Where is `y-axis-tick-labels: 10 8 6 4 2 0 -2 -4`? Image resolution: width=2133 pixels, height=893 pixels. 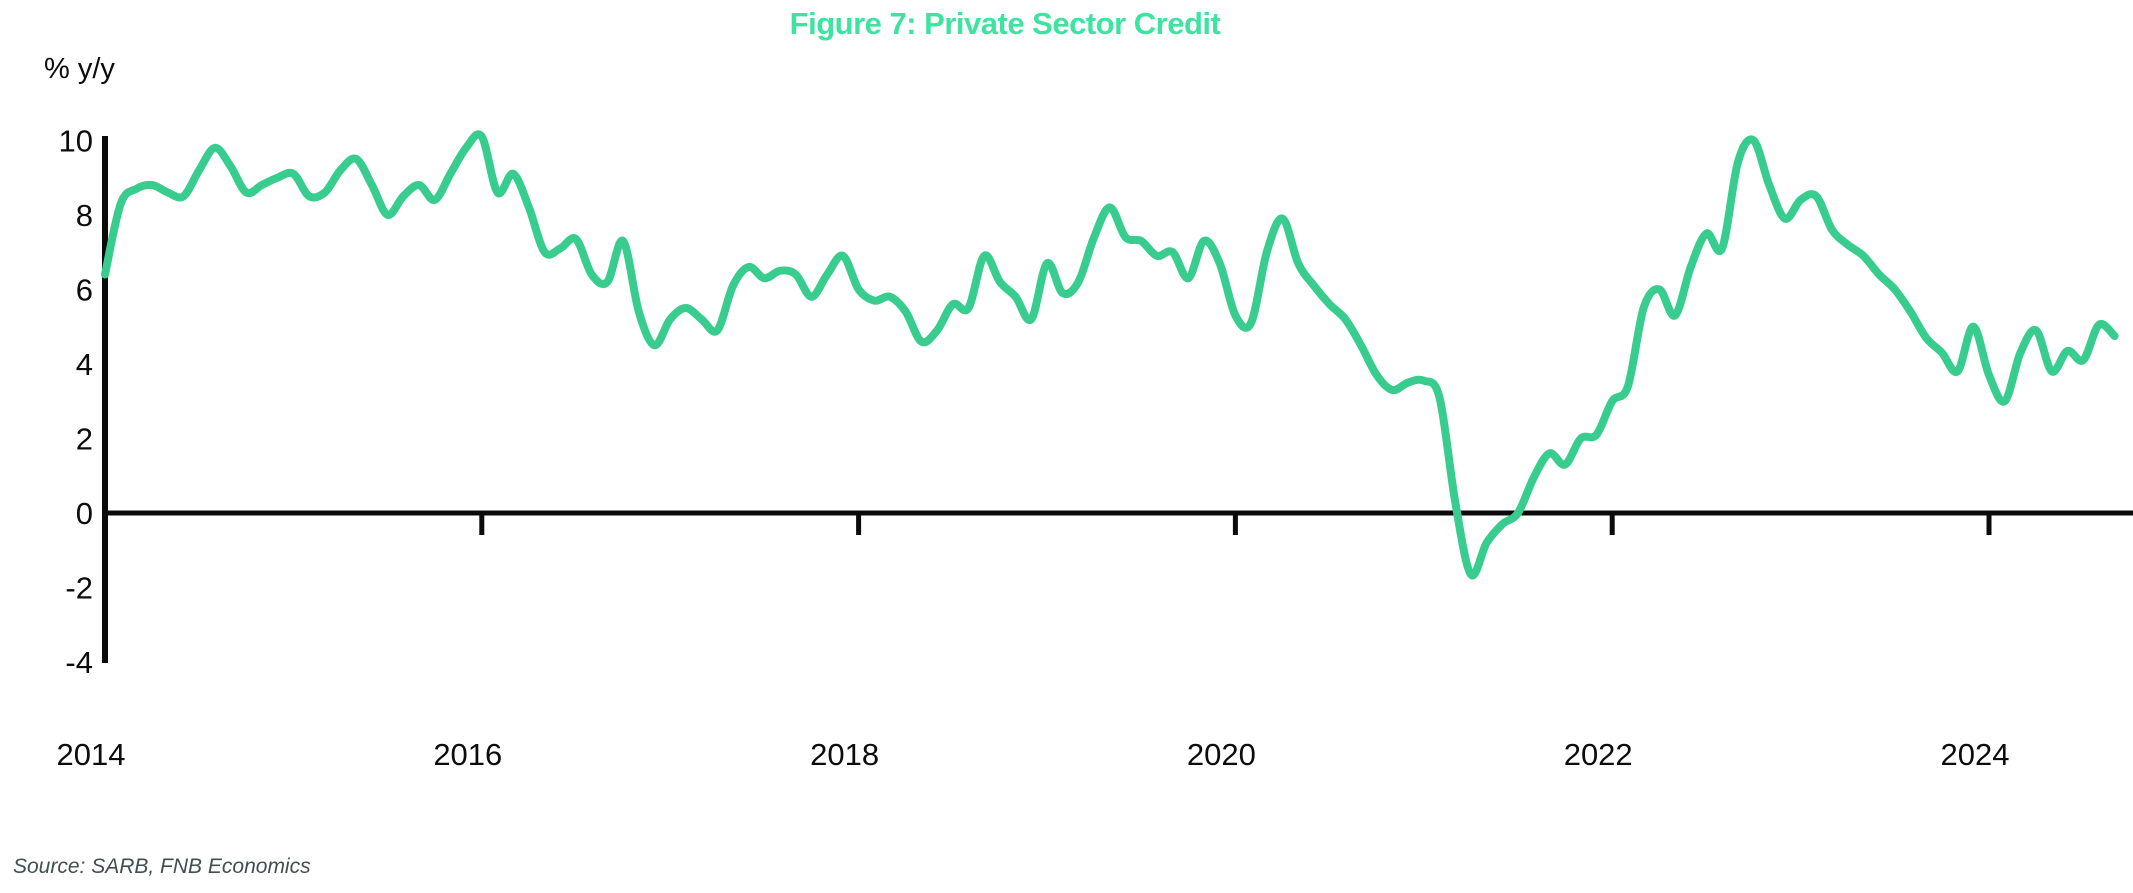 y-axis-tick-labels: 10 8 6 4 2 0 -2 -4 is located at coordinates (76, 401).